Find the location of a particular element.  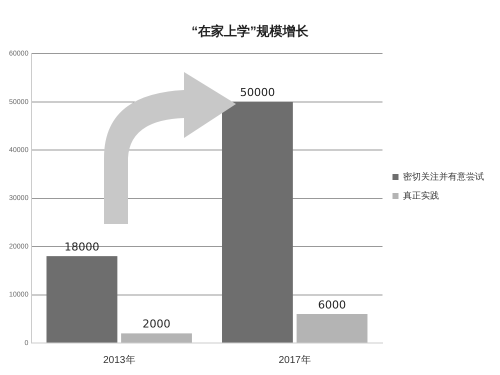

legend-label: 密切关注并有意尝试 is located at coordinates (443, 176).